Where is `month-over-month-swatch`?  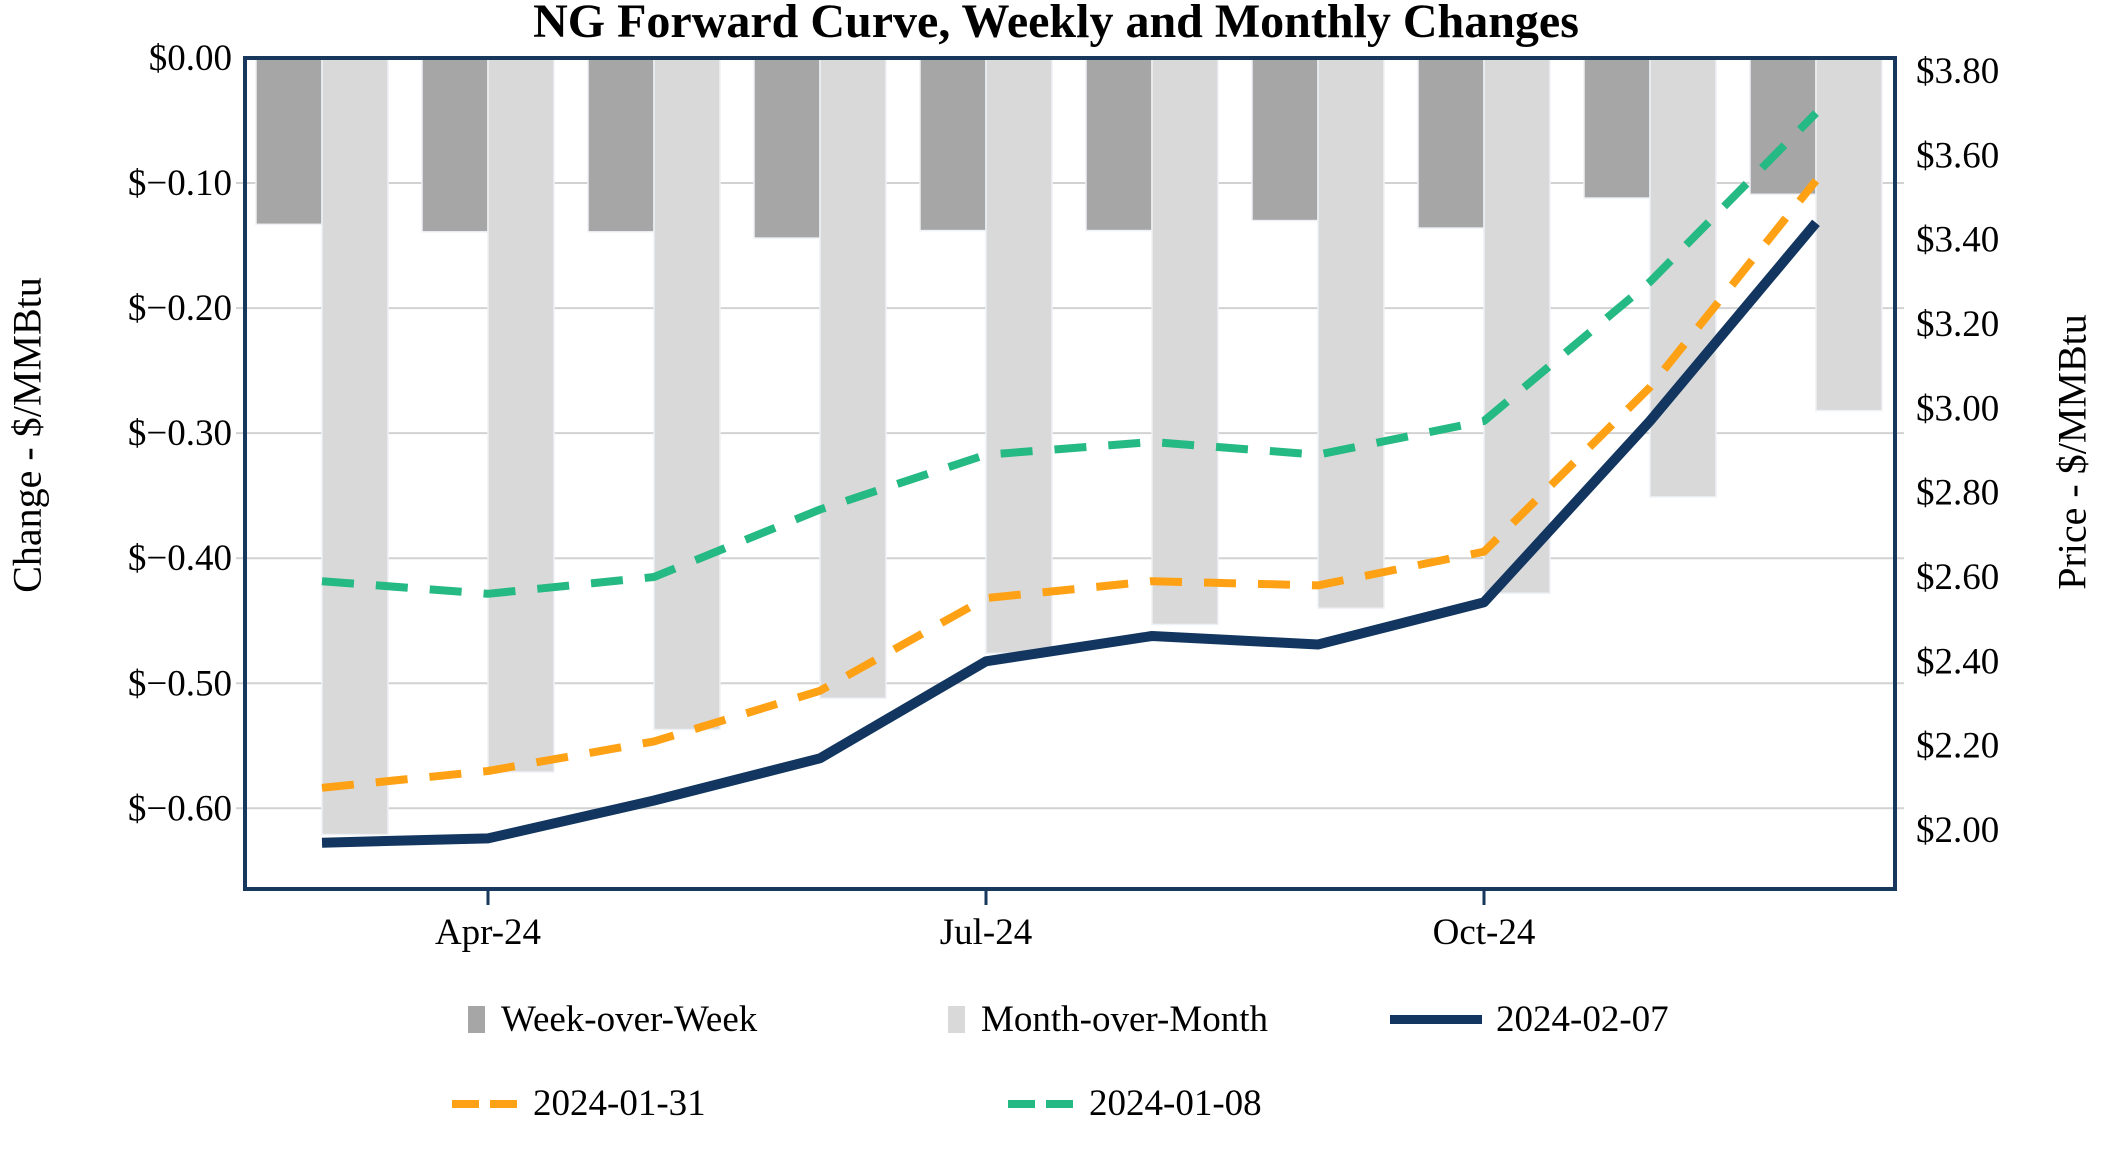 month-over-month-swatch is located at coordinates (956, 1019).